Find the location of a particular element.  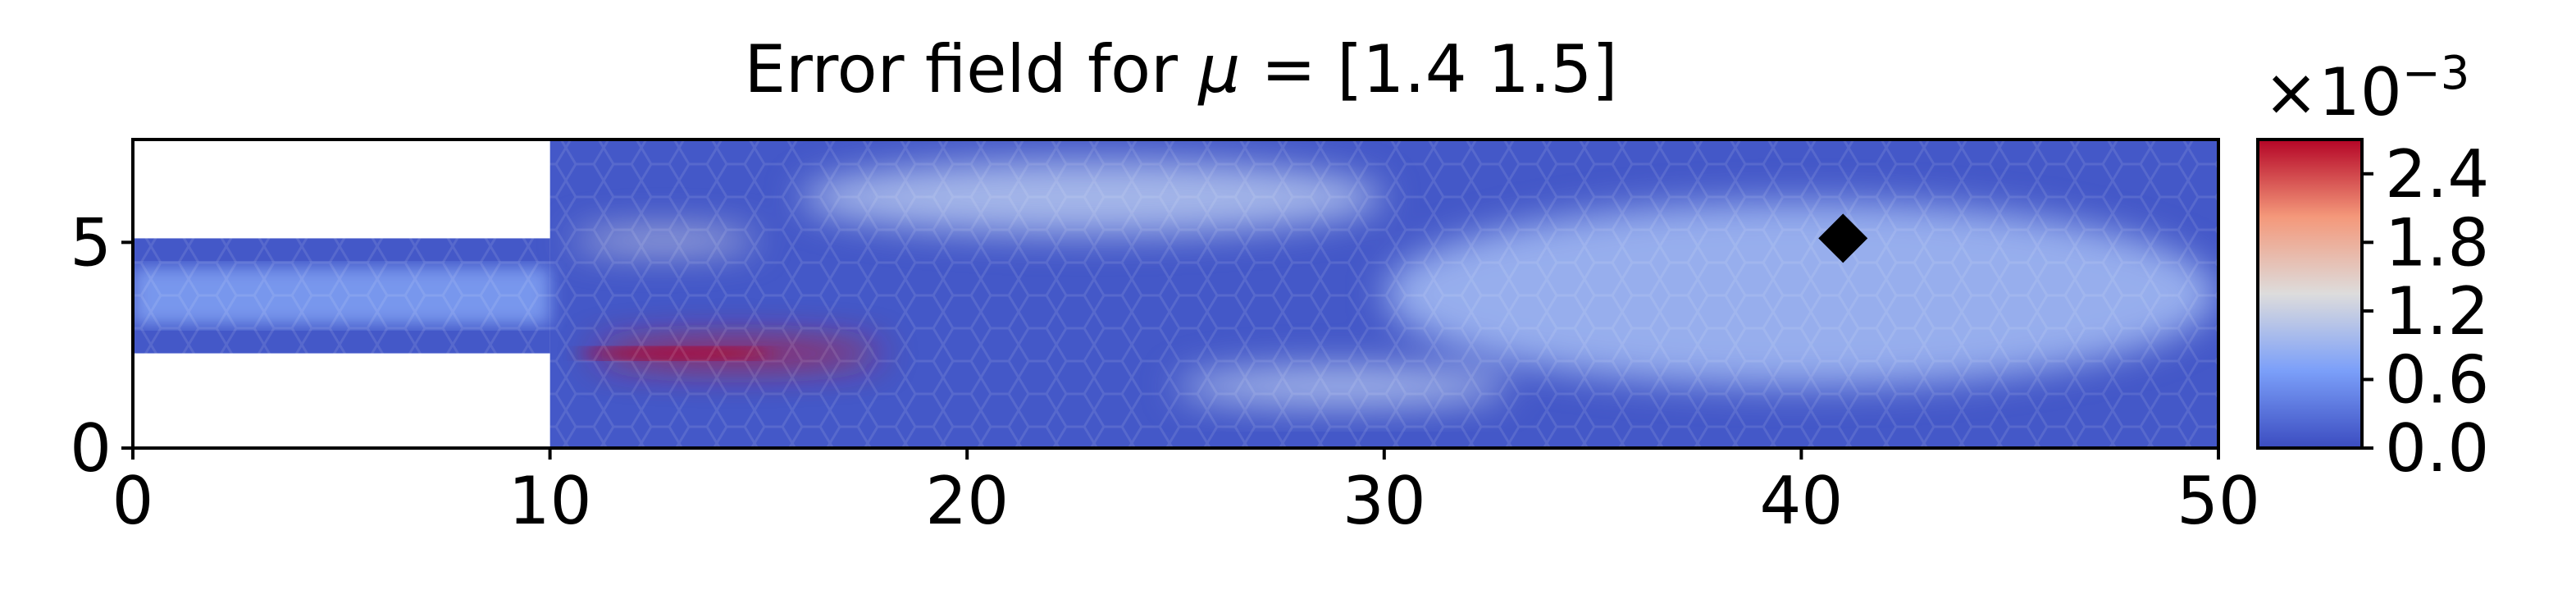

chart-title: Error field for μ = [1.4 1.5] is located at coordinates (1180, 69).